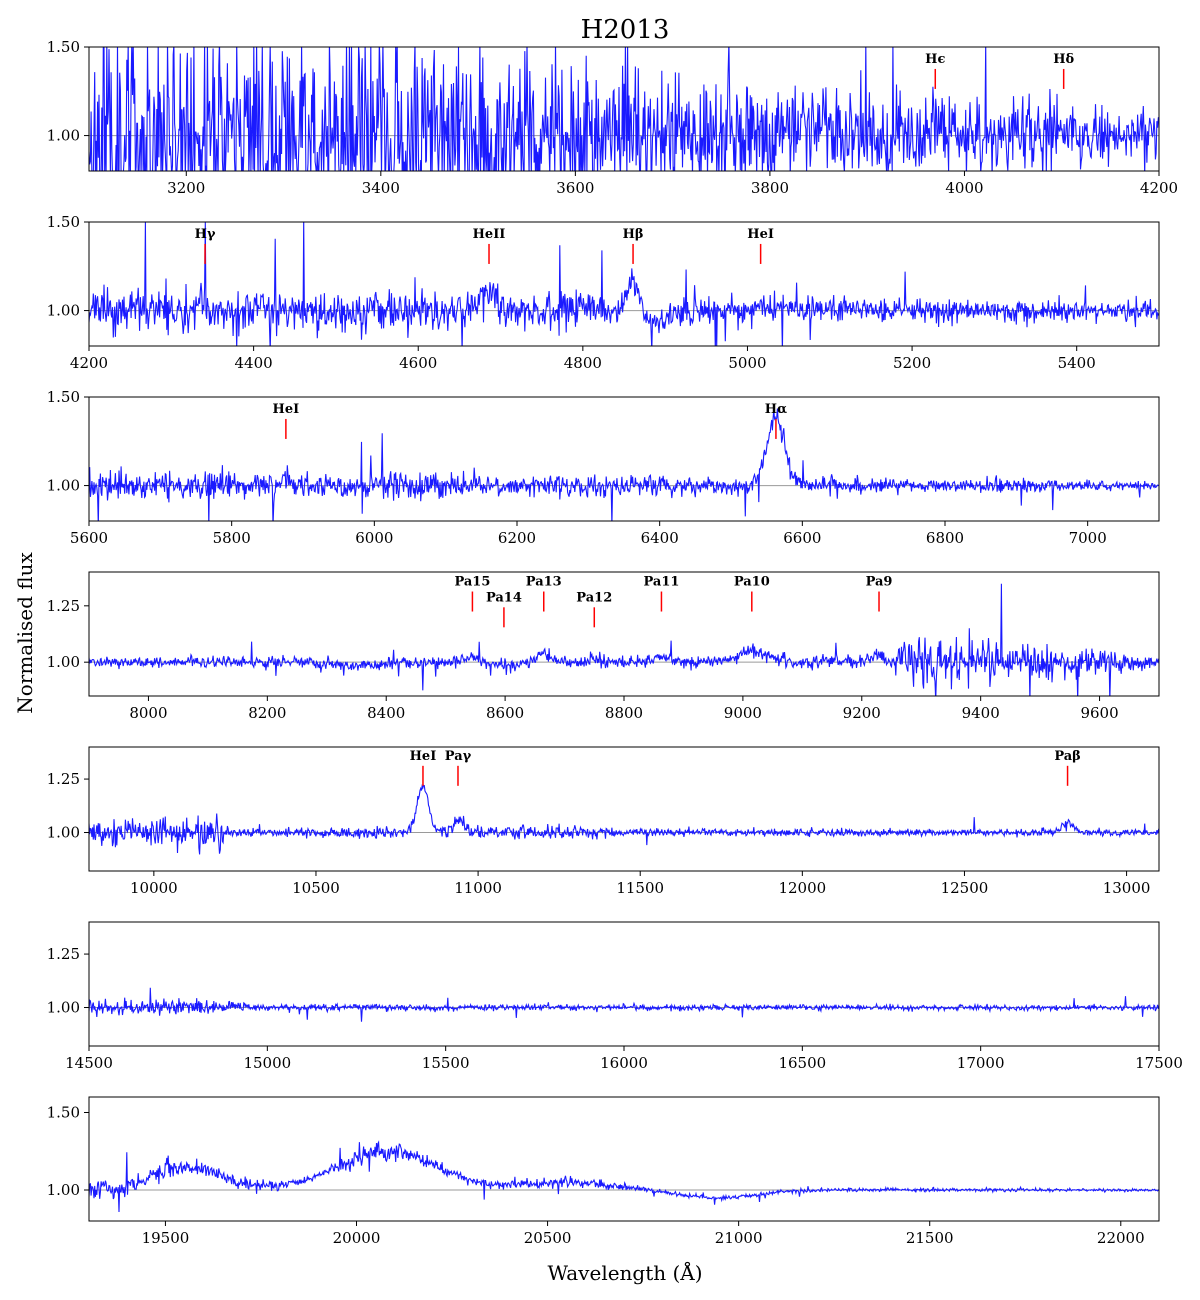  What do you see at coordinates (945, 538) in the screenshot?
I see `x-tick-label: 6800` at bounding box center [945, 538].